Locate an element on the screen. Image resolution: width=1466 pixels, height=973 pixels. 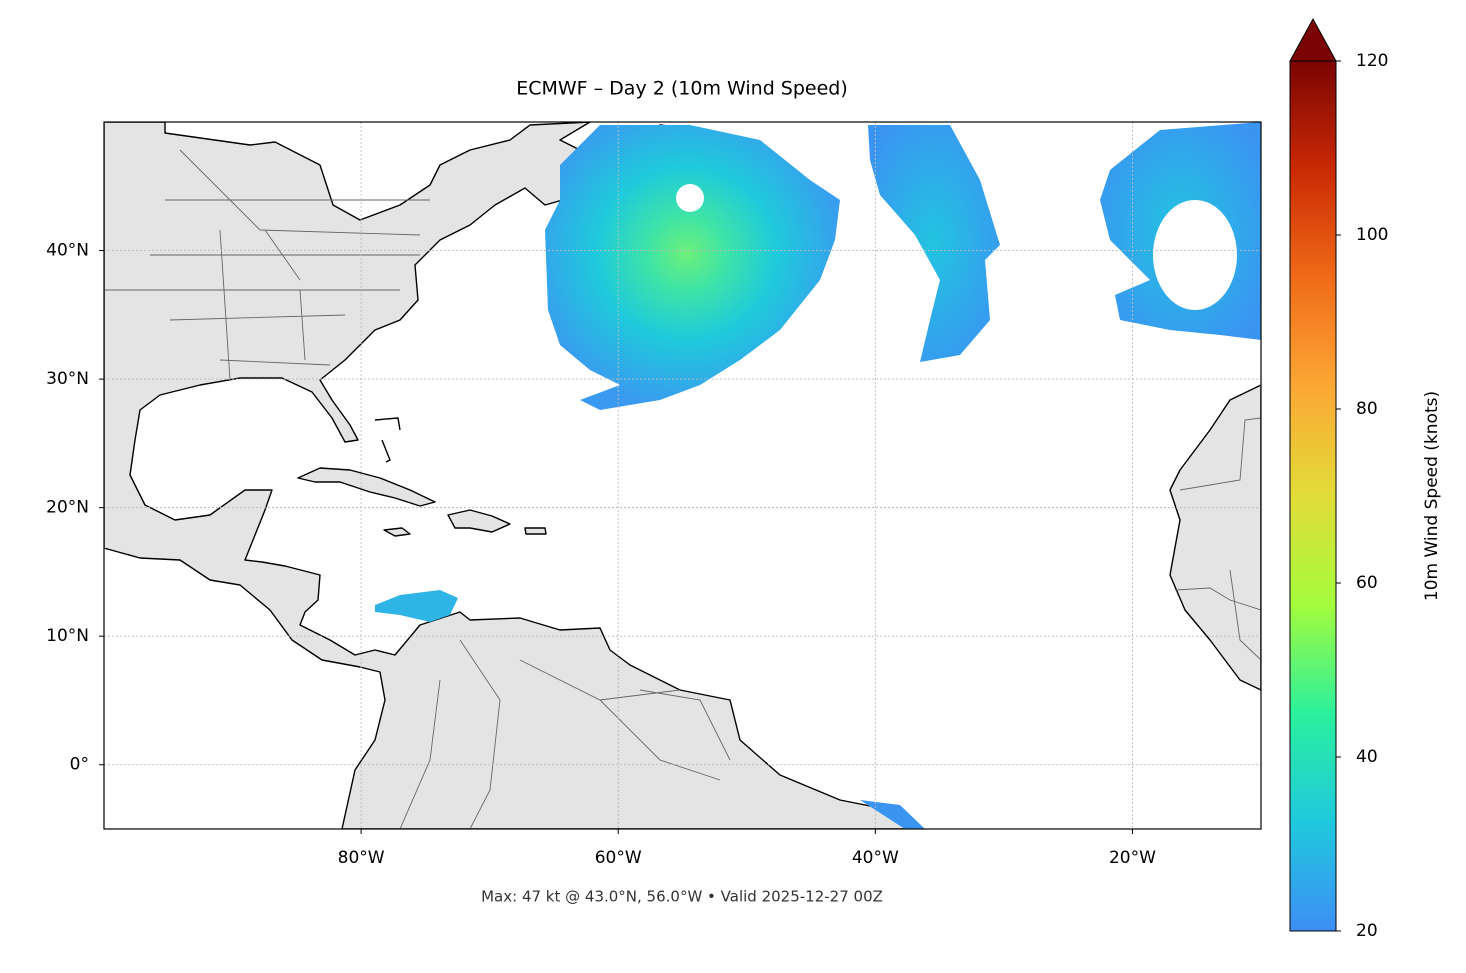
calm-area is located at coordinates (1195, 255).